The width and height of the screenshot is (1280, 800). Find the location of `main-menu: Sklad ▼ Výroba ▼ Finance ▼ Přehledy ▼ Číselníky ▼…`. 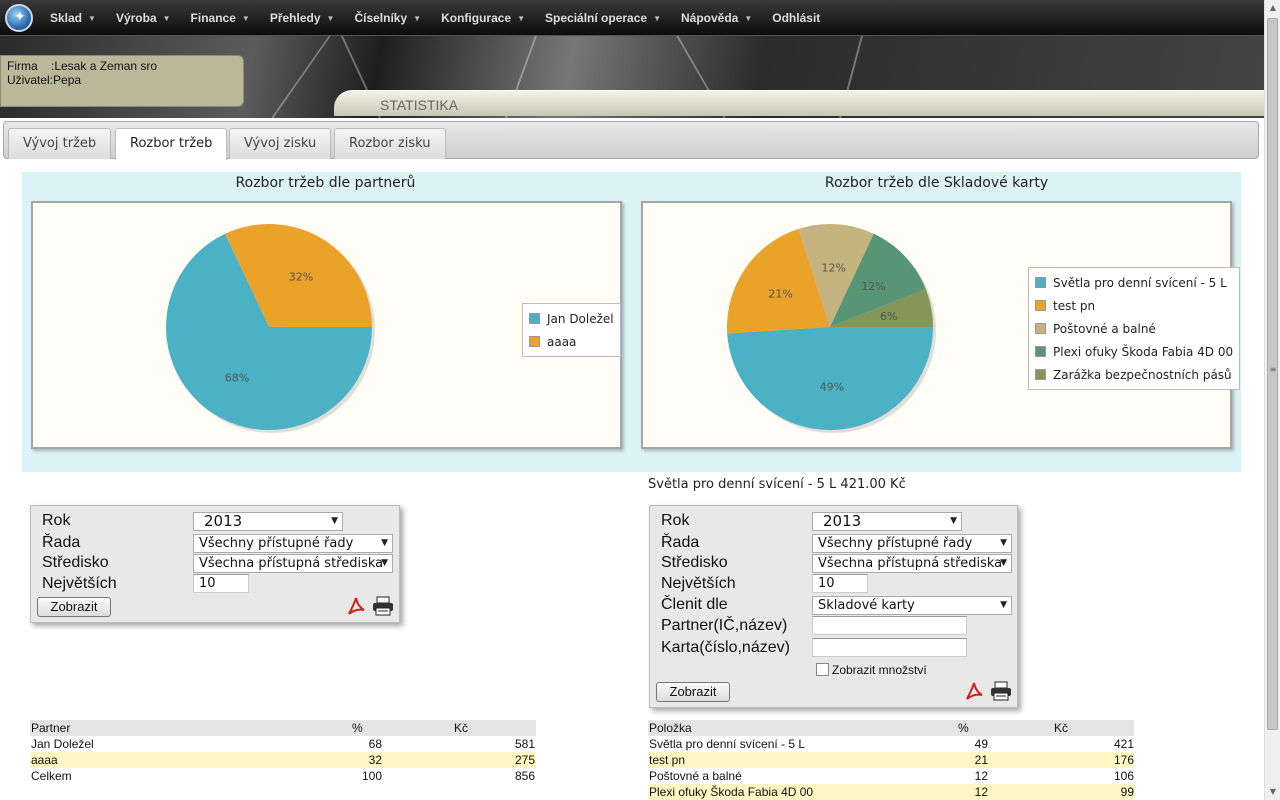

main-menu: Sklad ▼ Výroba ▼ Finance ▼ Přehledy ▼ Číselníky ▼… is located at coordinates (435, 18).